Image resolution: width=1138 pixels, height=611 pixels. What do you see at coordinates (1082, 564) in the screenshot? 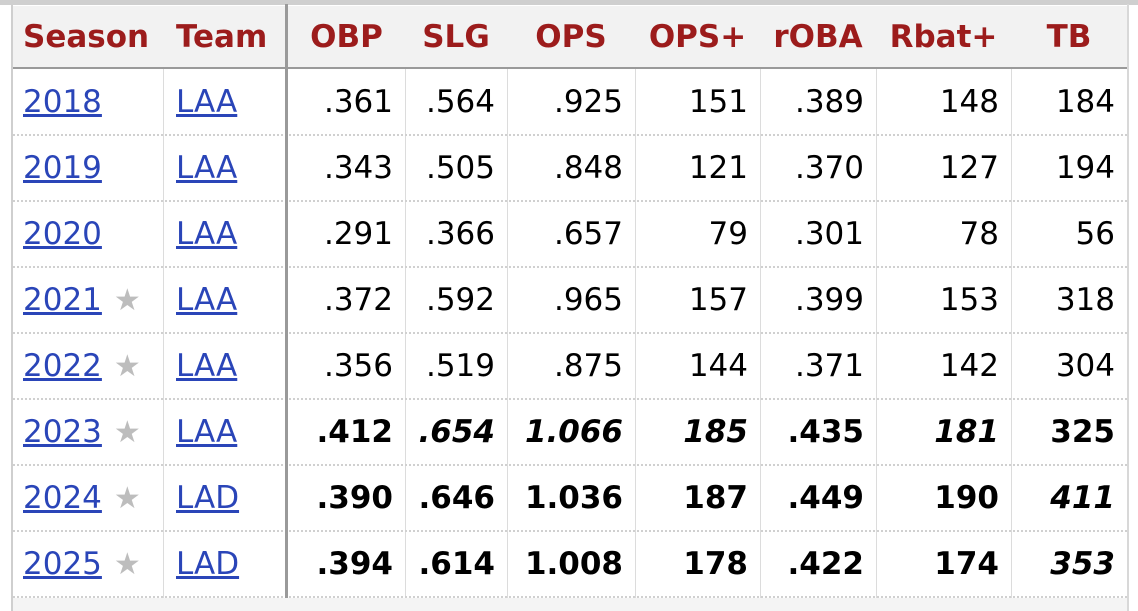
I see `tb-cell: 353` at bounding box center [1082, 564].